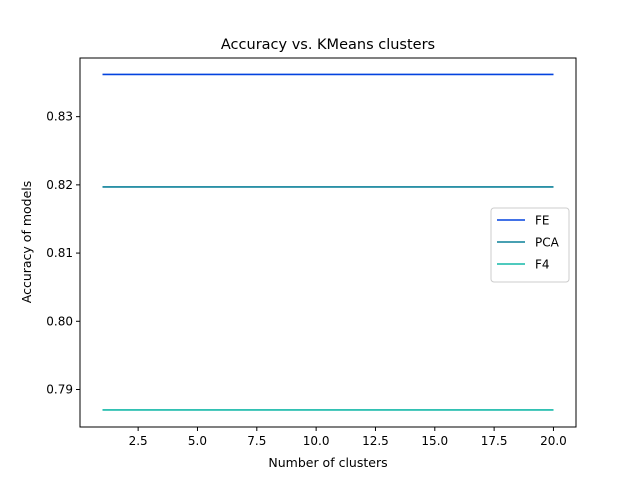 The width and height of the screenshot is (640, 480). What do you see at coordinates (316, 441) in the screenshot?
I see `x-tick-label: 10.0` at bounding box center [316, 441].